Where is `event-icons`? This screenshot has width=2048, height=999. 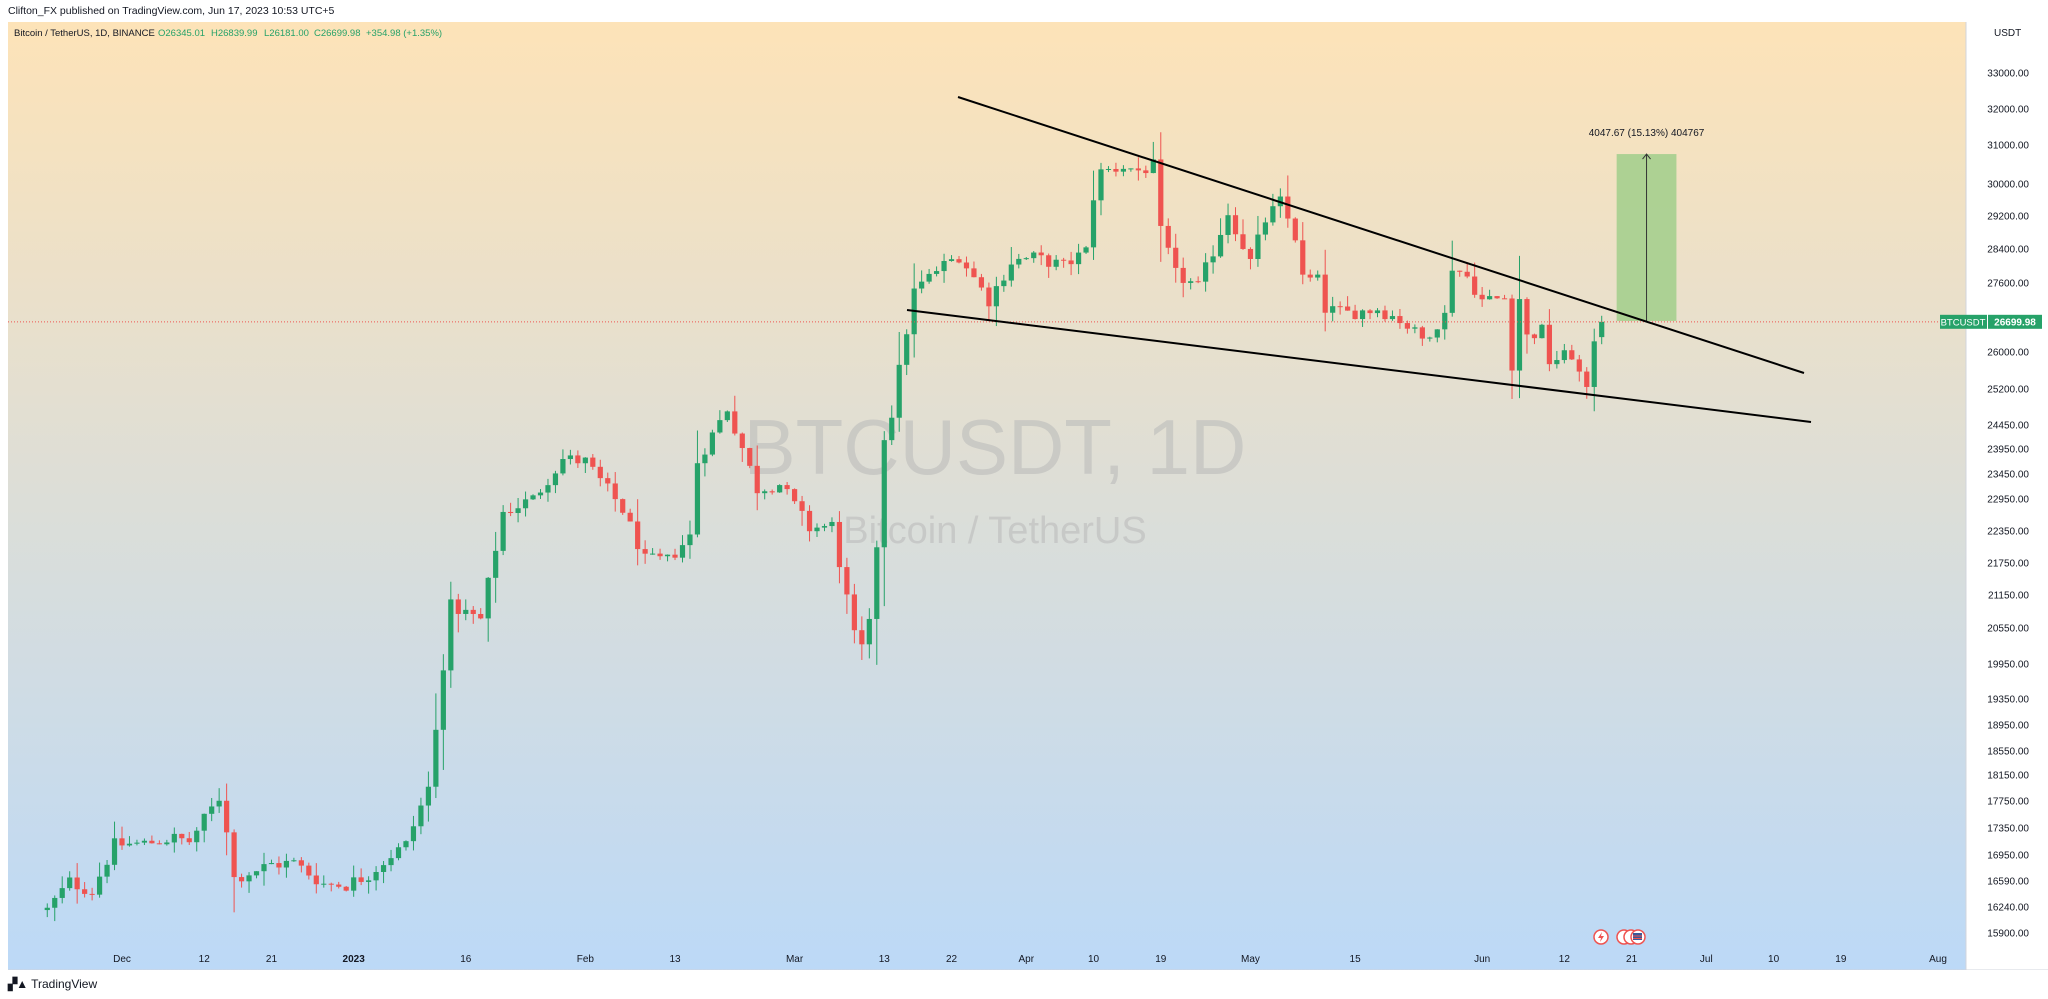
event-icons is located at coordinates (1619, 937).